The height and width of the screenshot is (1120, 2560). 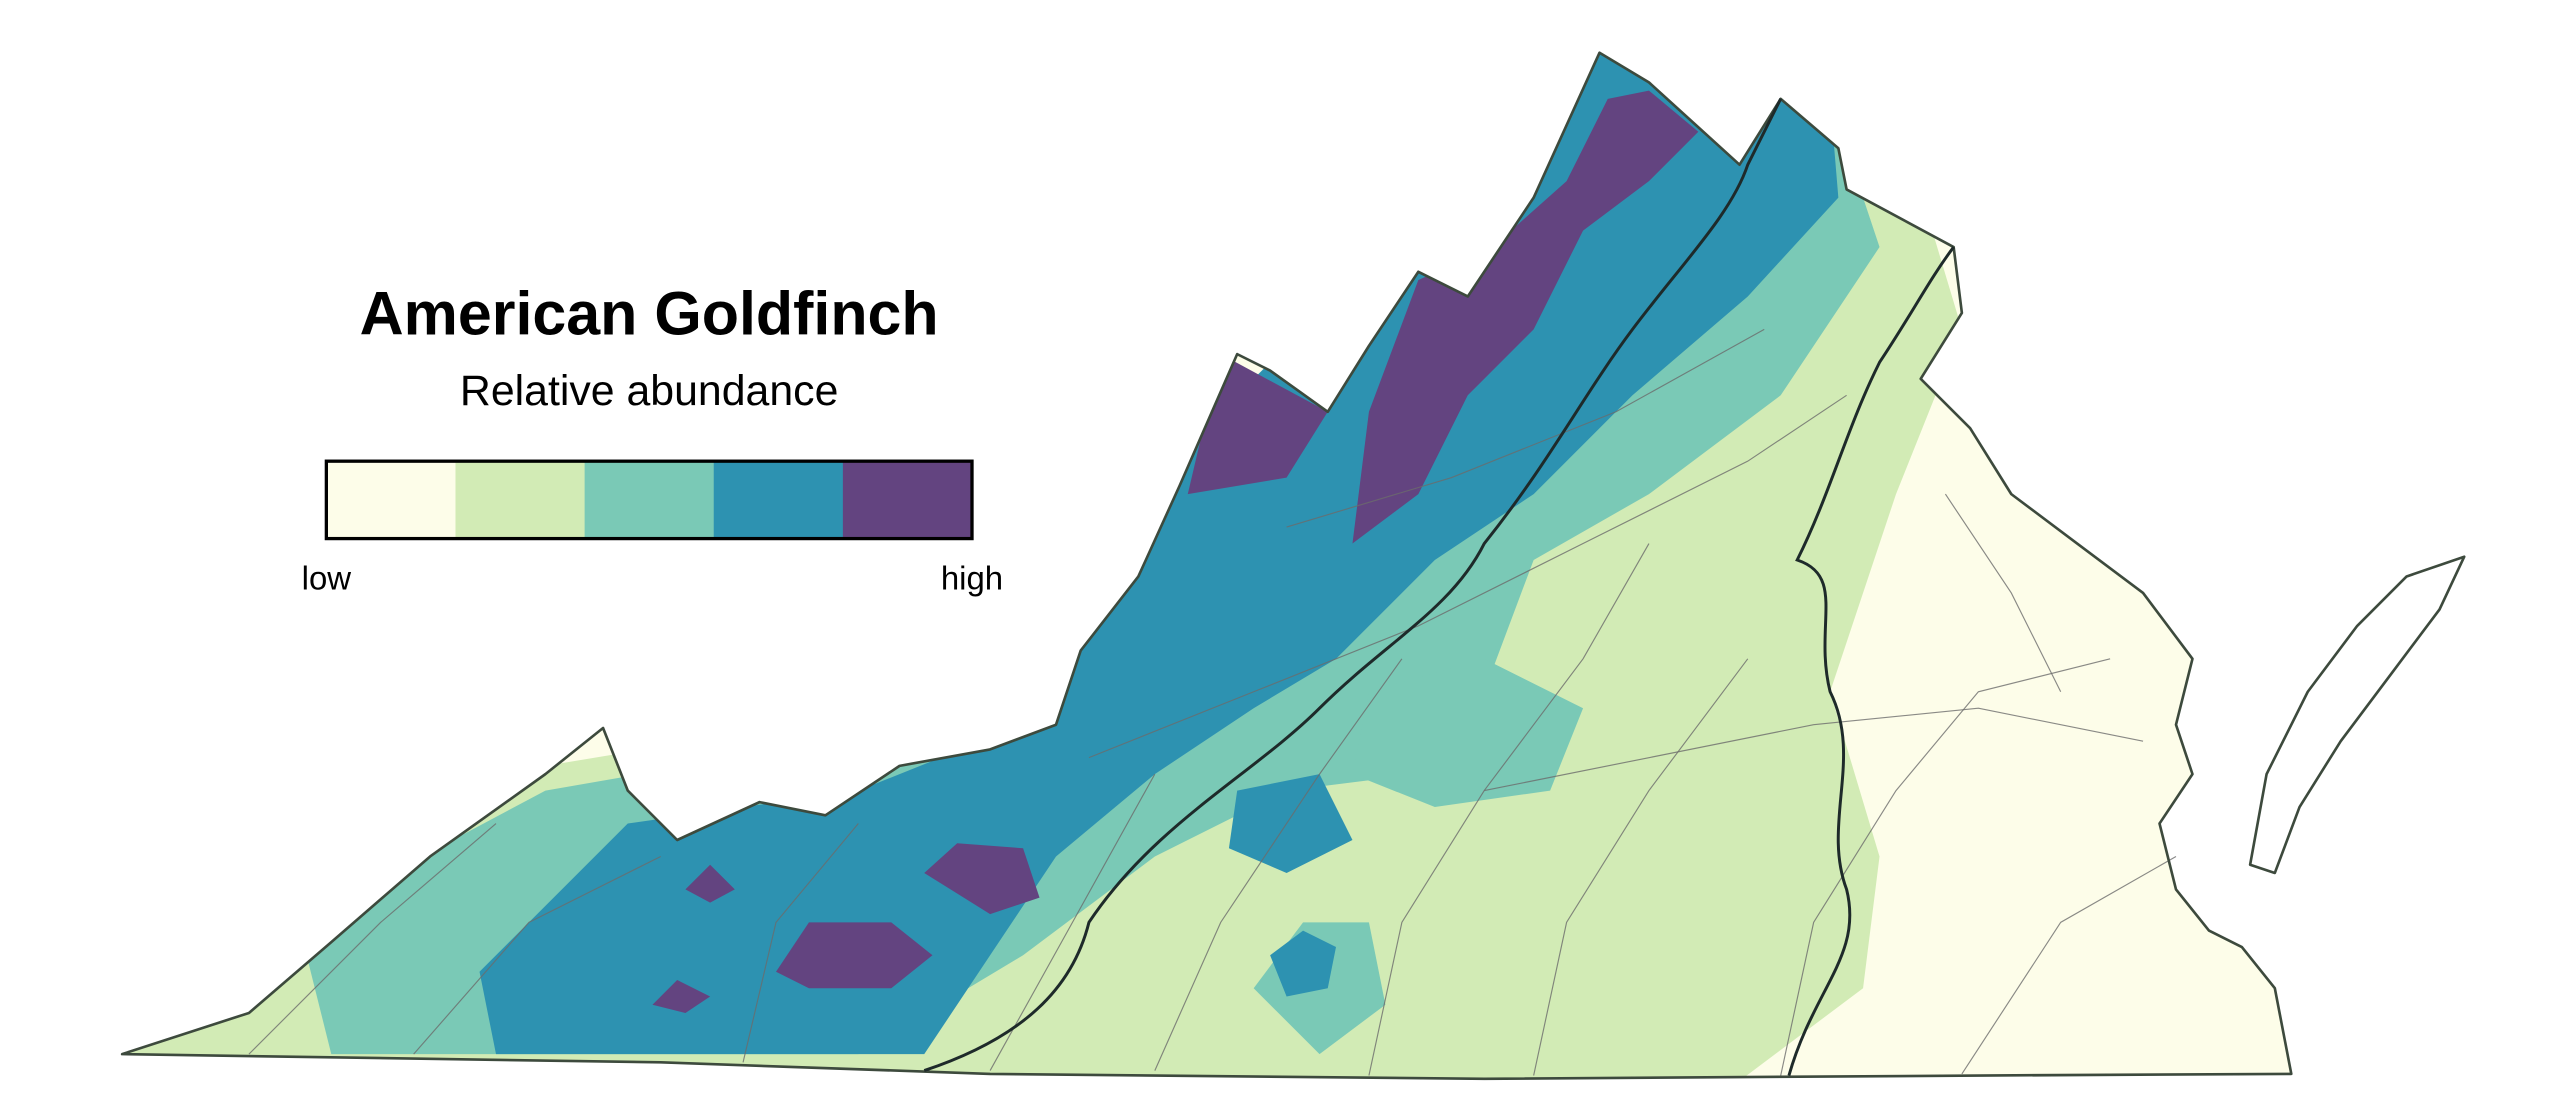 I want to click on map-subtitle: Relative abundance, so click(x=649, y=391).